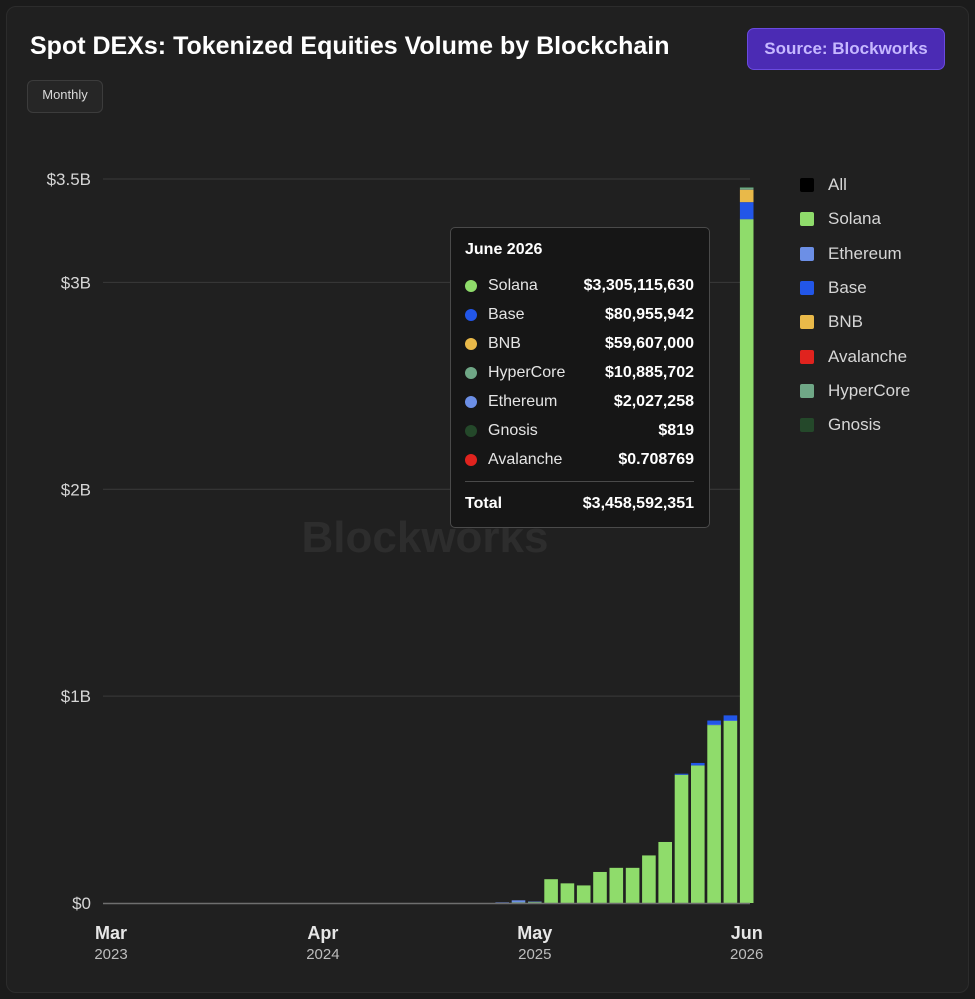 The width and height of the screenshot is (975, 999). What do you see at coordinates (579, 401) in the screenshot?
I see `tooltip-row-ethereum: Ethereum $2,027,258` at bounding box center [579, 401].